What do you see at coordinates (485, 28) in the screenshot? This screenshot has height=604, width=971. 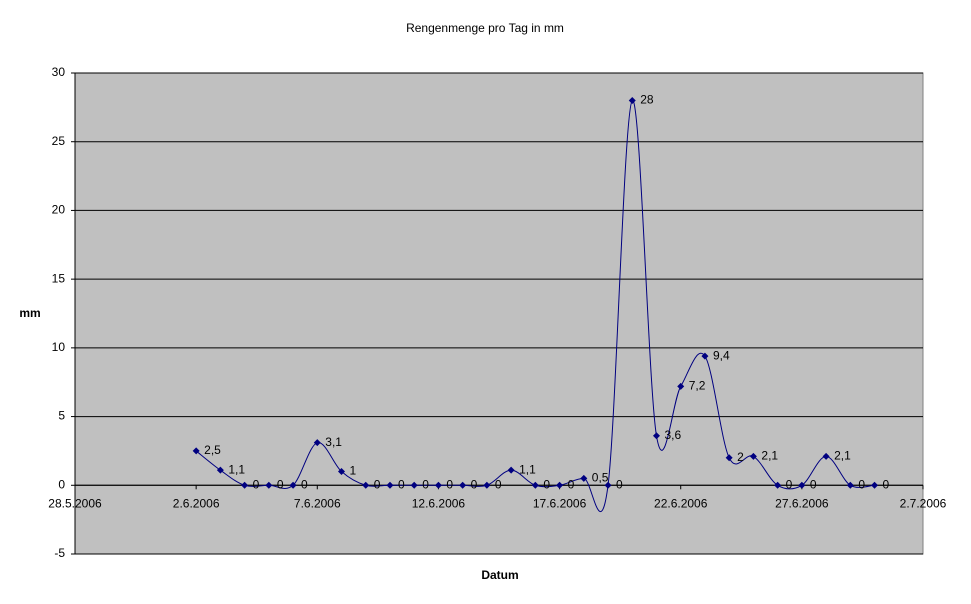 I see `chart-title: Rengenmenge pro Tag in mm` at bounding box center [485, 28].